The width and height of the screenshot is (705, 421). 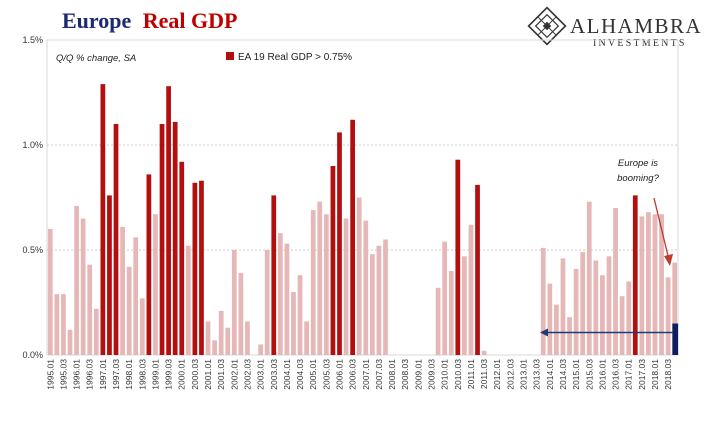 I want to click on y-tick-label: 0.5%, so click(x=32, y=250).